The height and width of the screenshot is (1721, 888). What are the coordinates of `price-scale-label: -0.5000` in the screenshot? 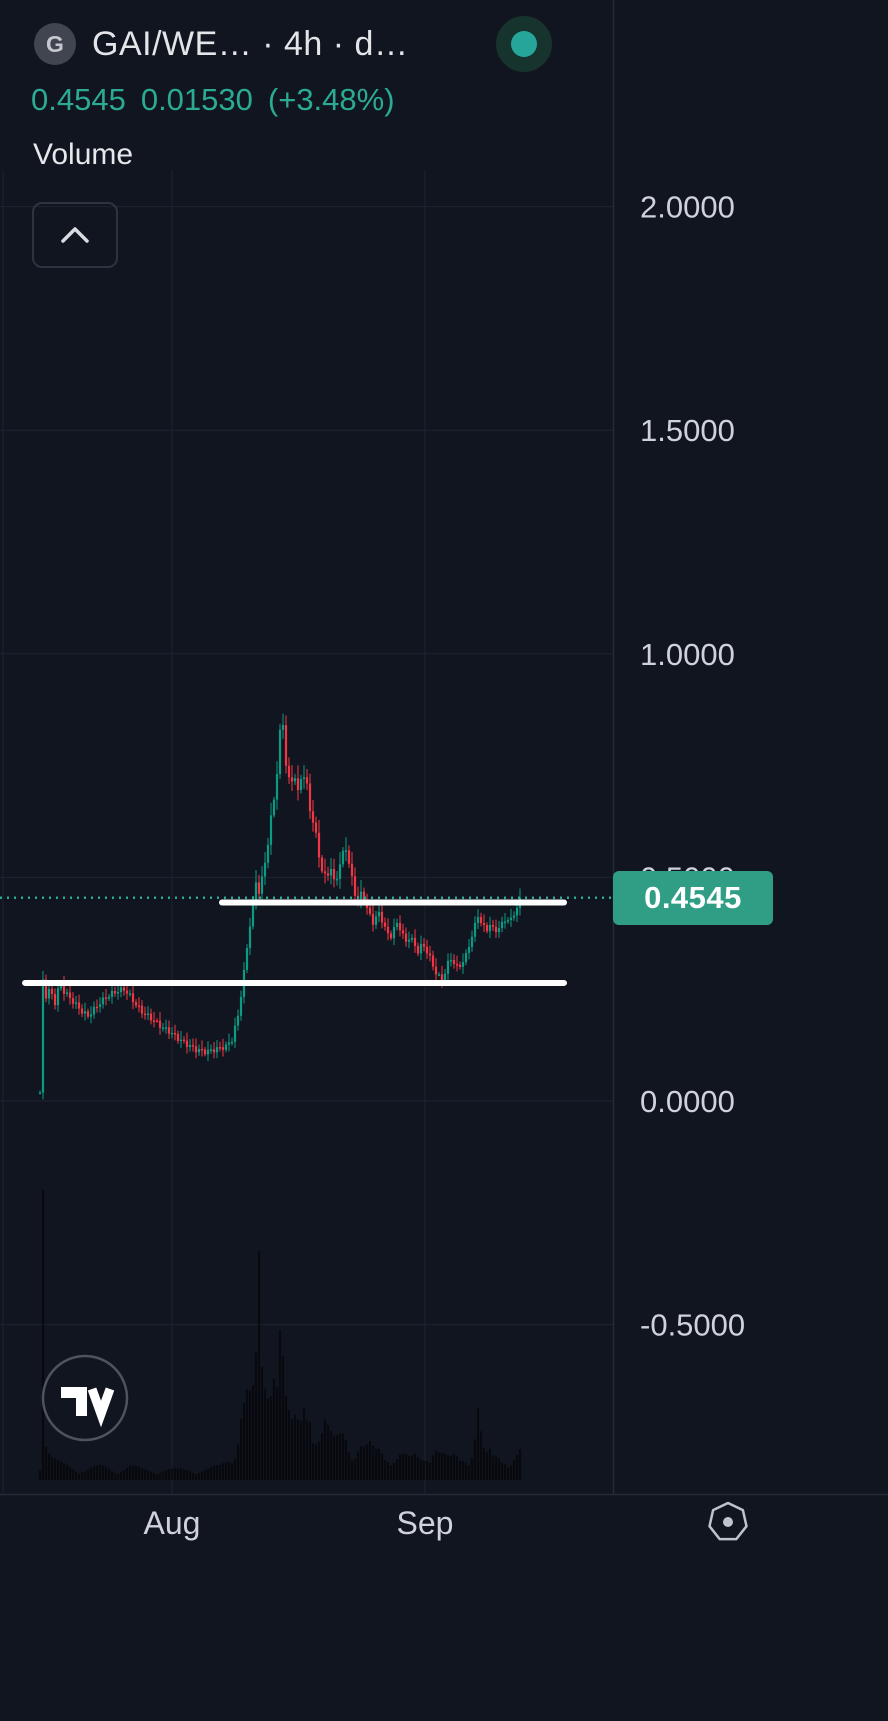 It's located at (692, 1325).